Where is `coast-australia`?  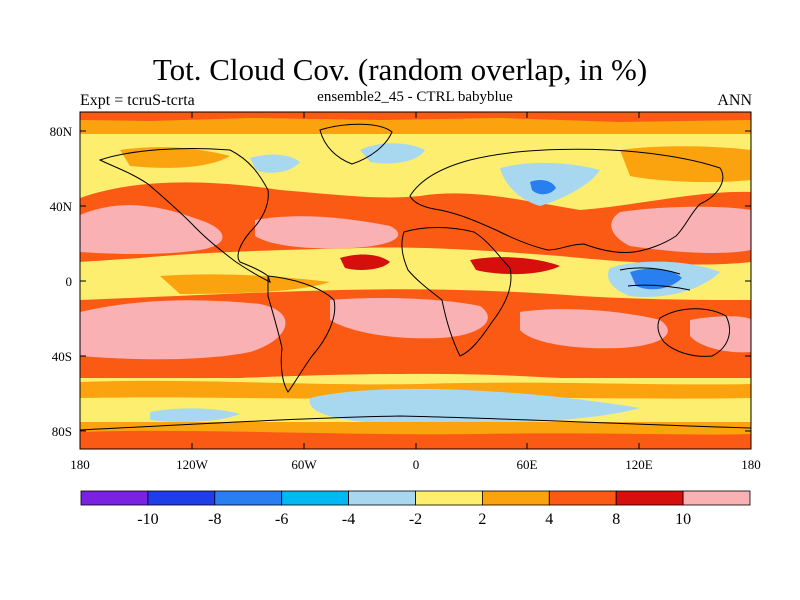 coast-australia is located at coordinates (693, 332).